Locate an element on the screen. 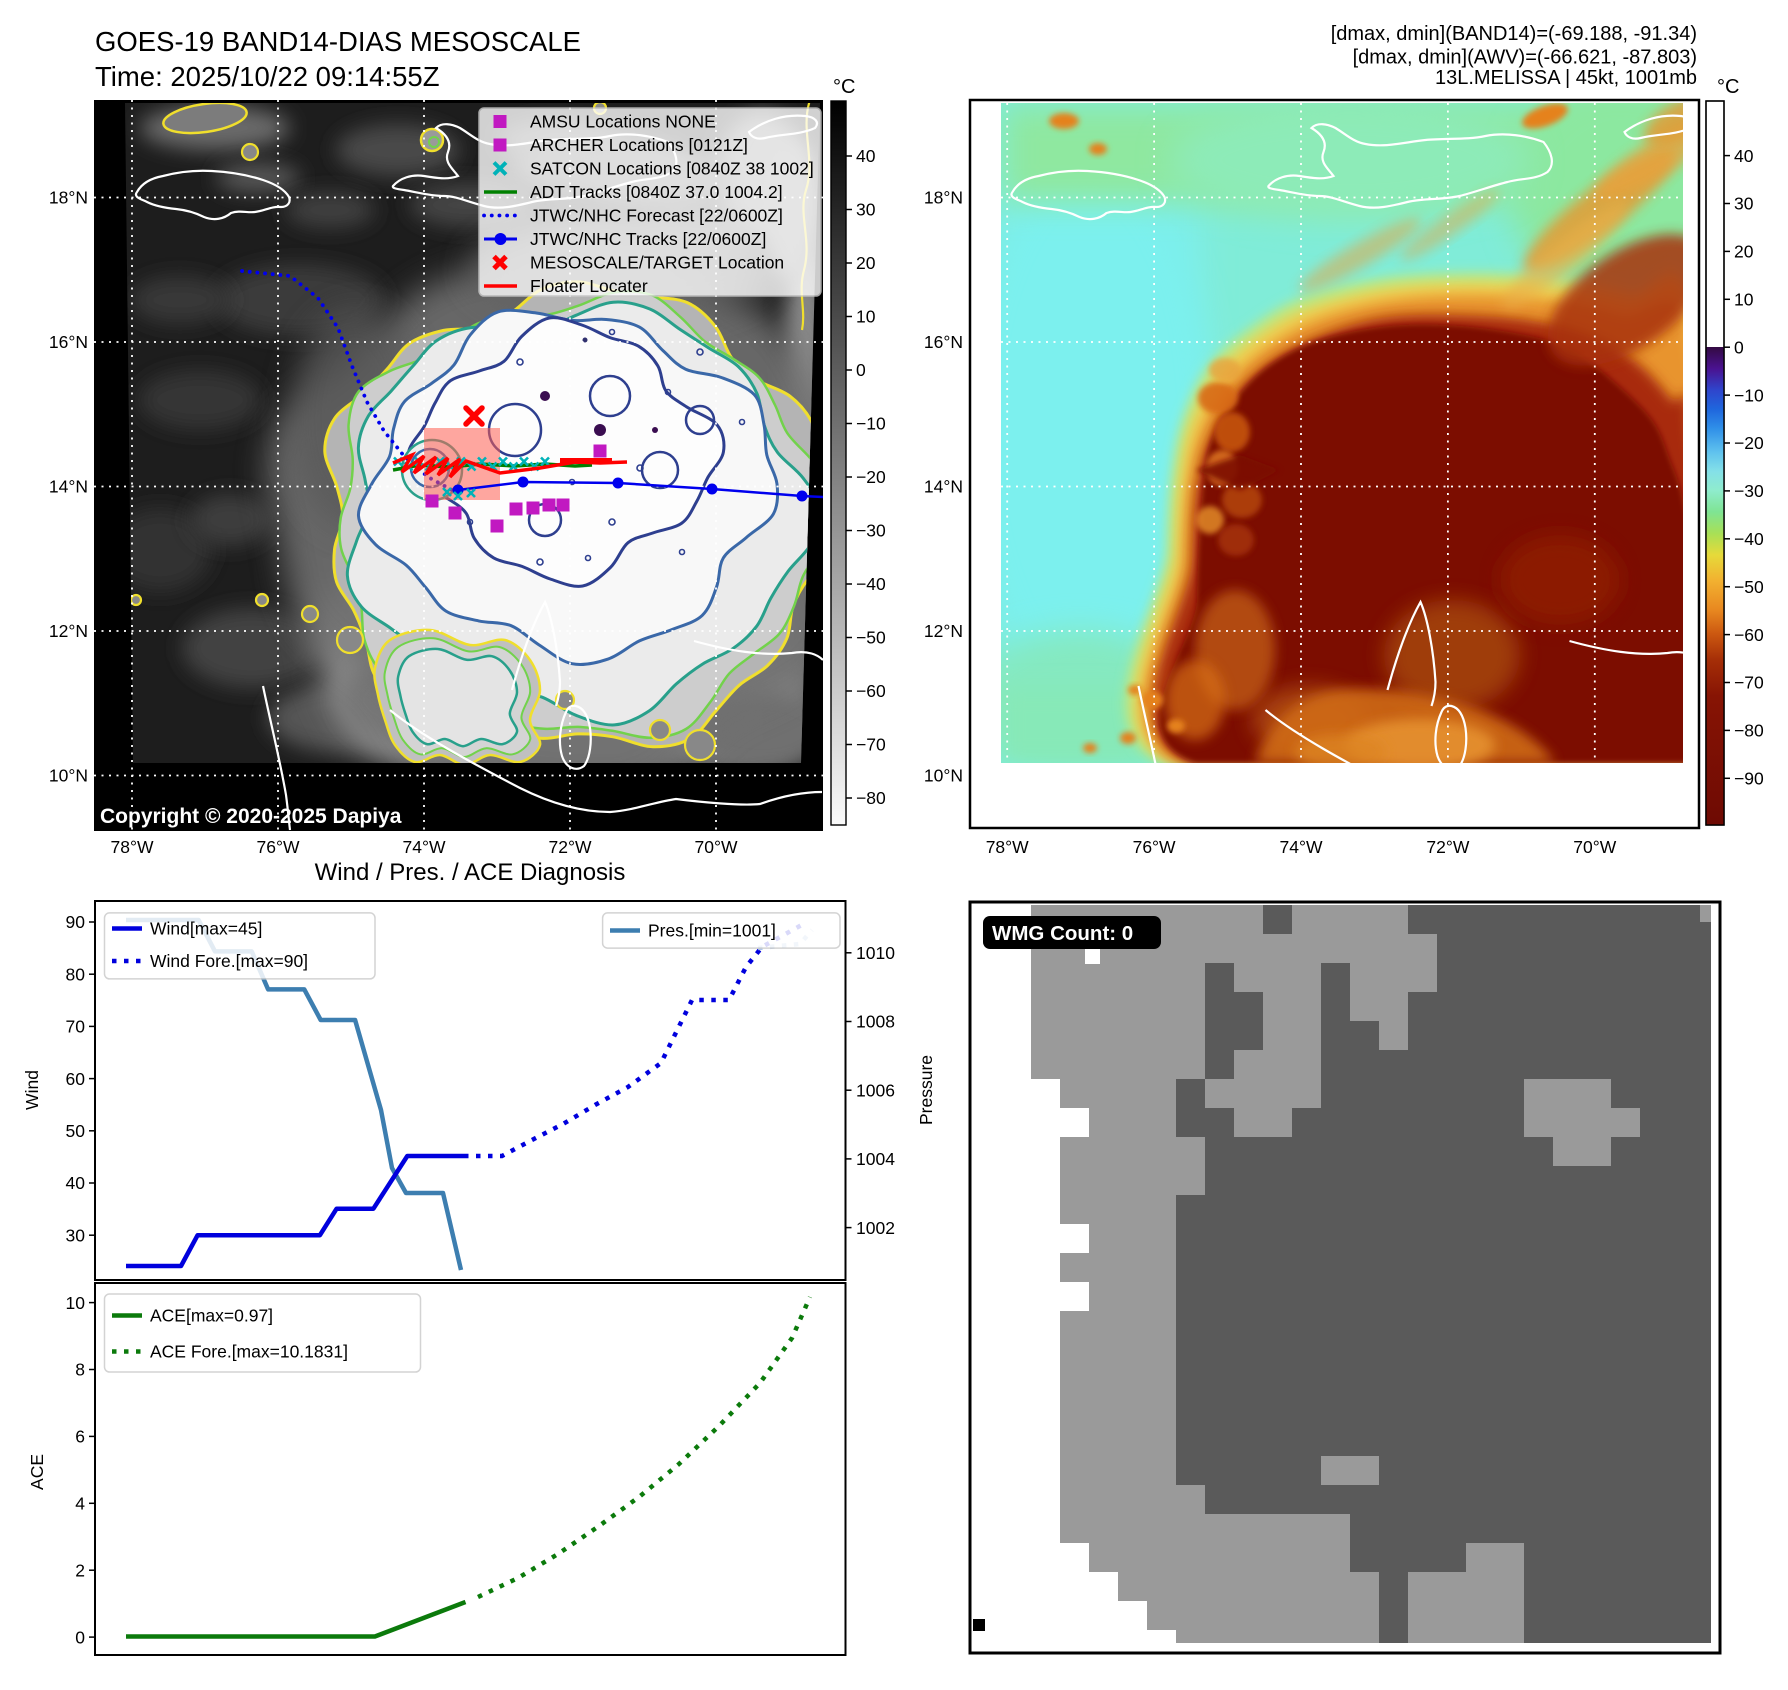  svg-text: Pres.[min=1001] is located at coordinates (712, 931).